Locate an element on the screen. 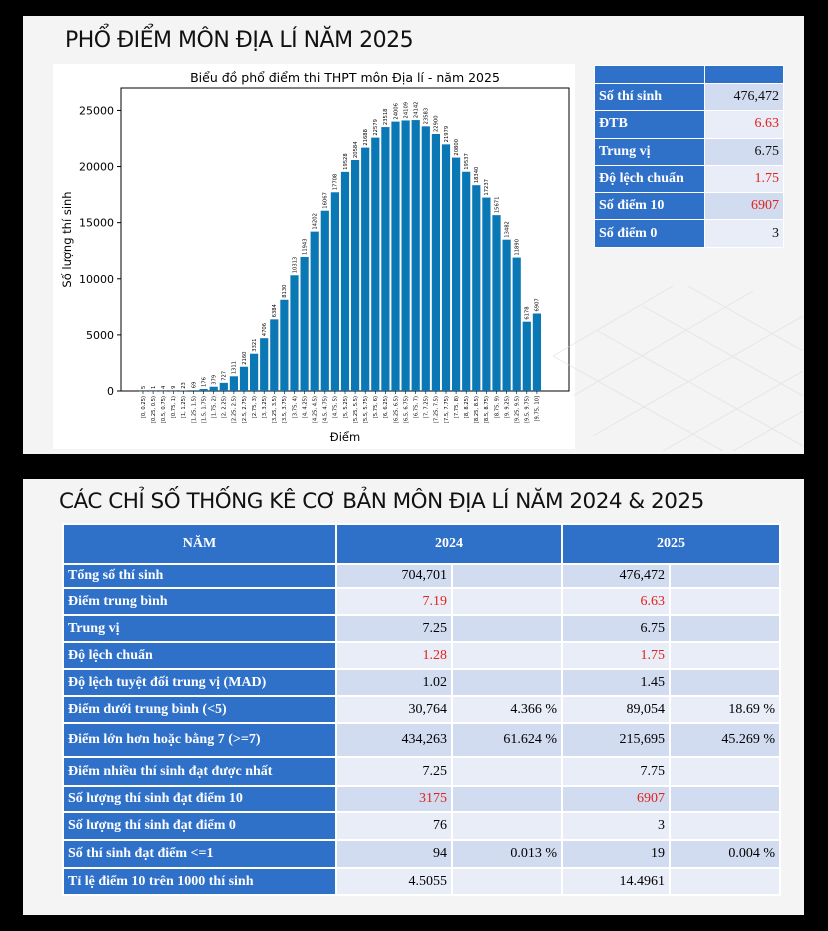 The width and height of the screenshot is (828, 931). x-tick-label: [8.75, 9) is located at coordinates (497, 407).